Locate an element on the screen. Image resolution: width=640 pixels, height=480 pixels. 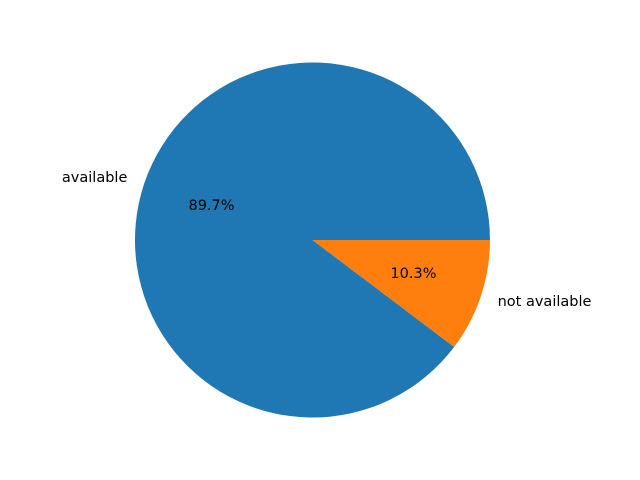
slice-percent-label: 89.7% is located at coordinates (211, 206).